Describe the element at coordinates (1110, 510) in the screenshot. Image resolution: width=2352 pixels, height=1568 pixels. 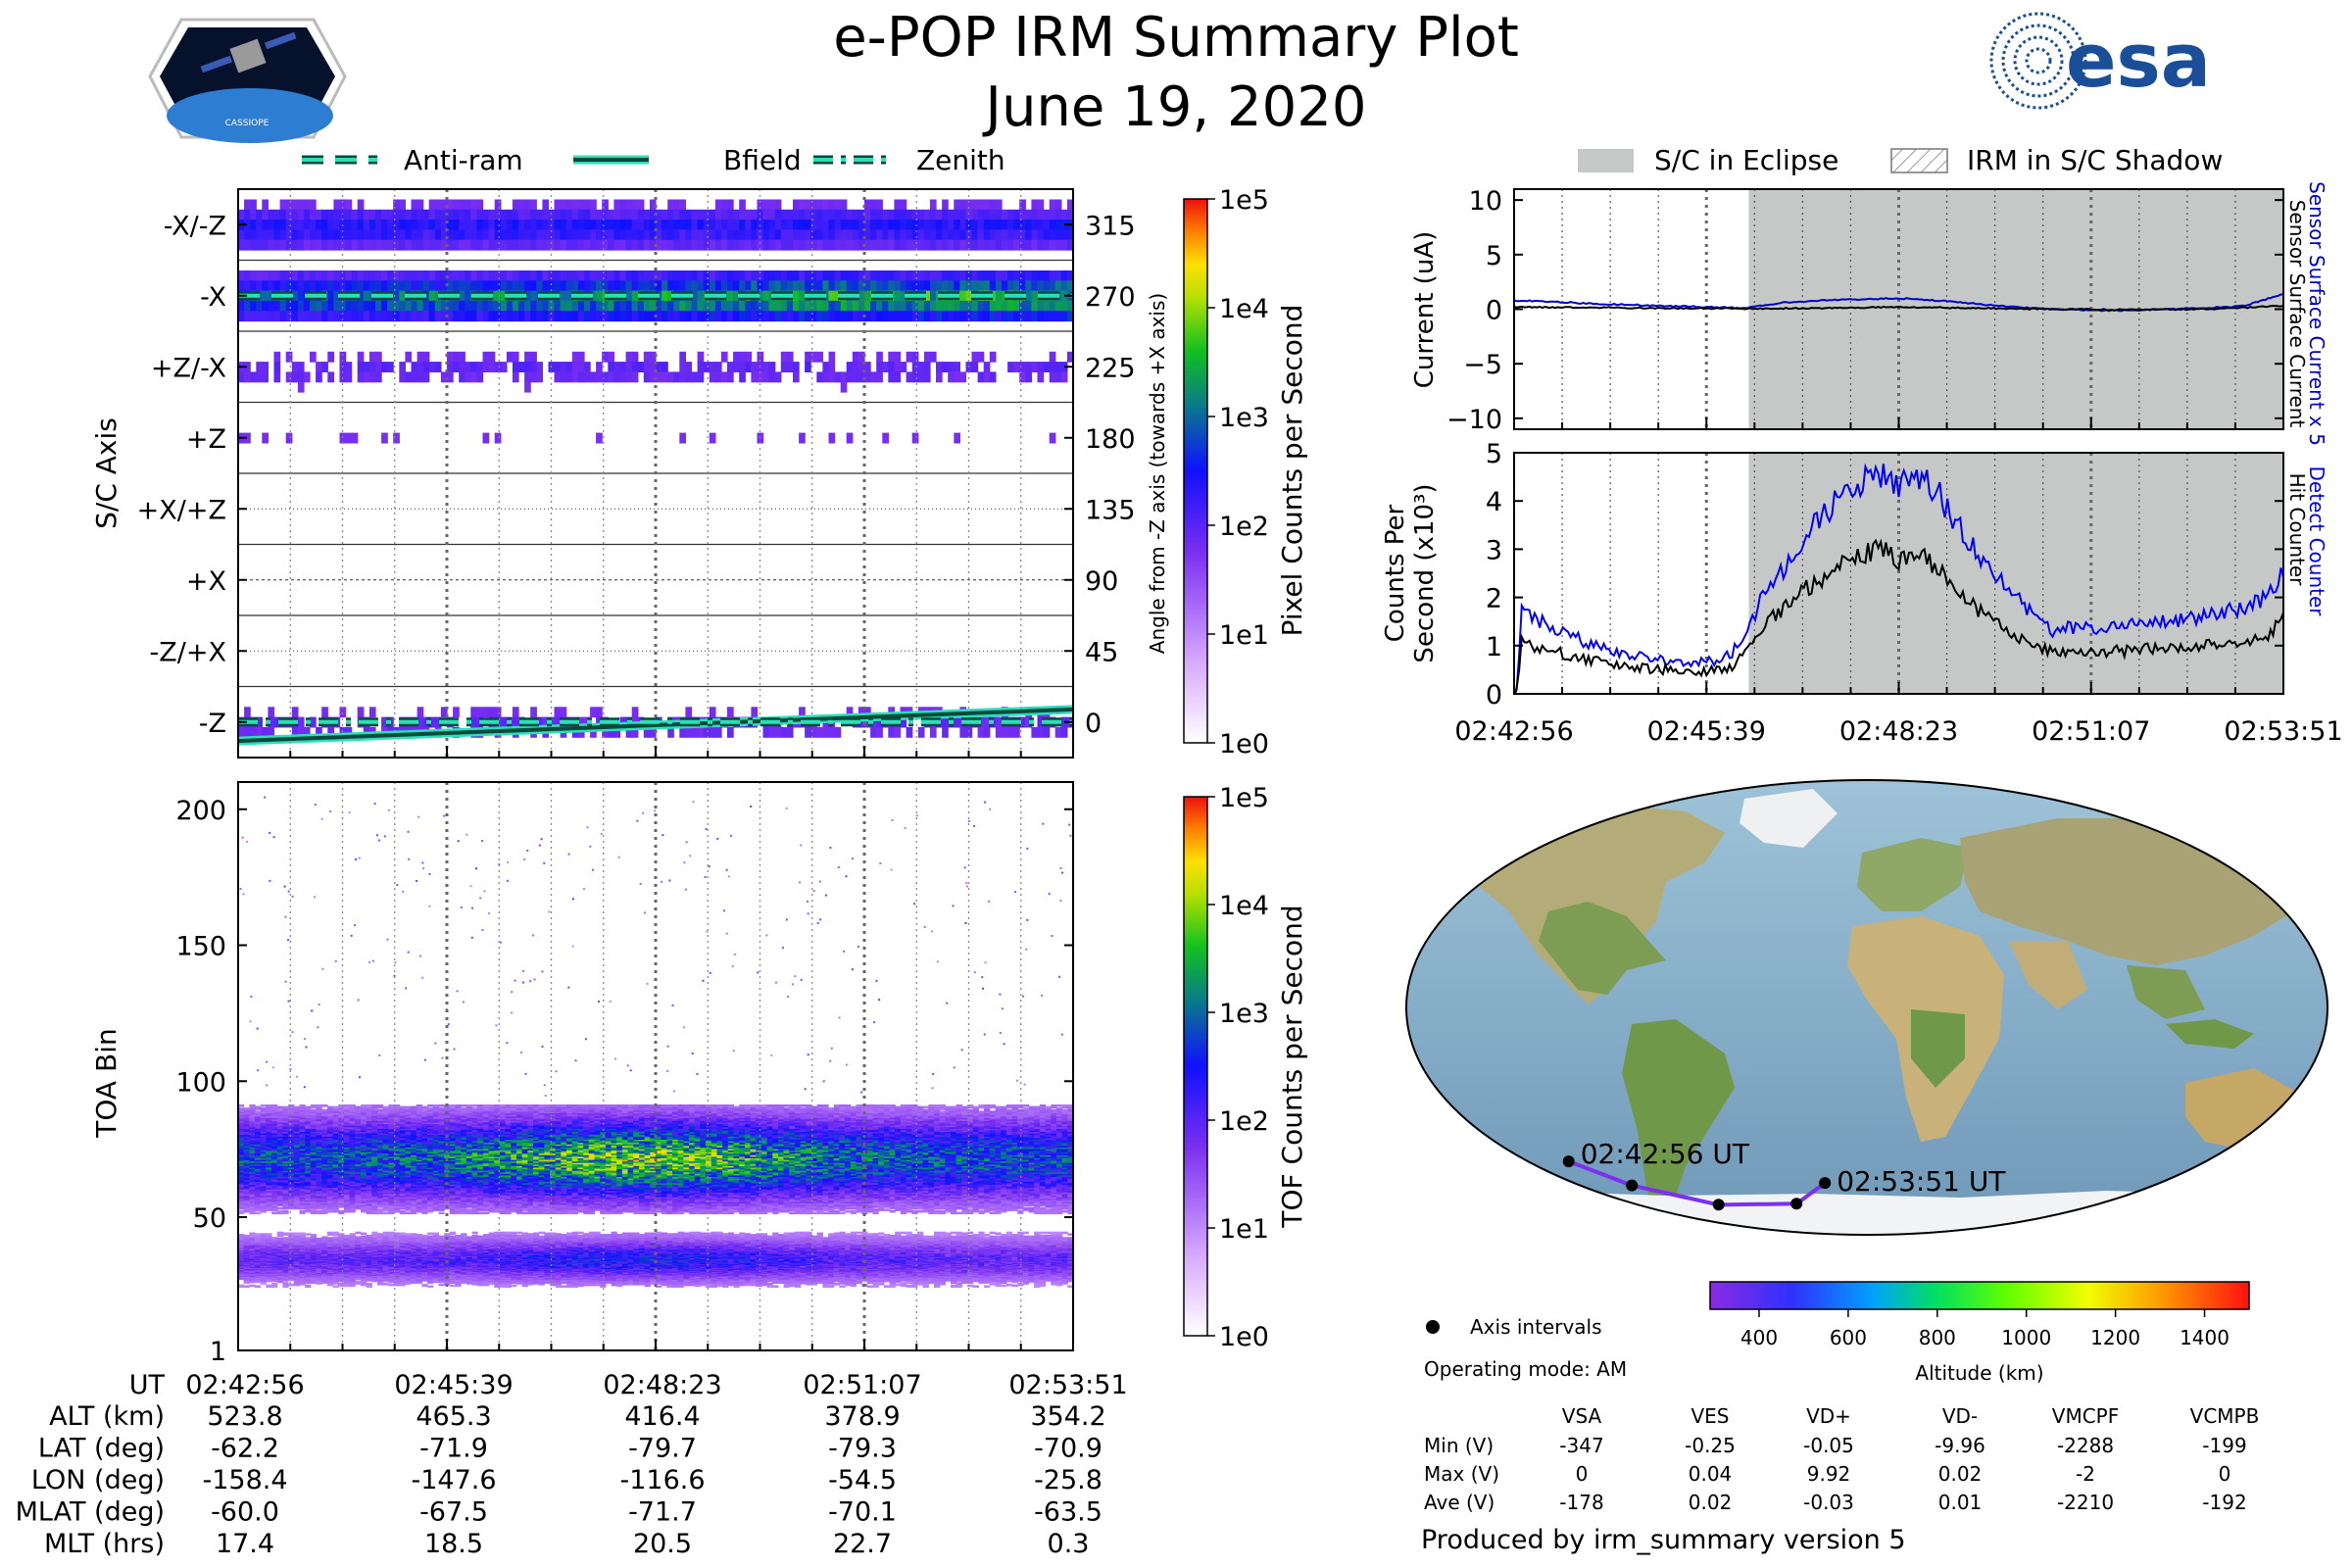
I see `angle-tick-label: 135` at that location.